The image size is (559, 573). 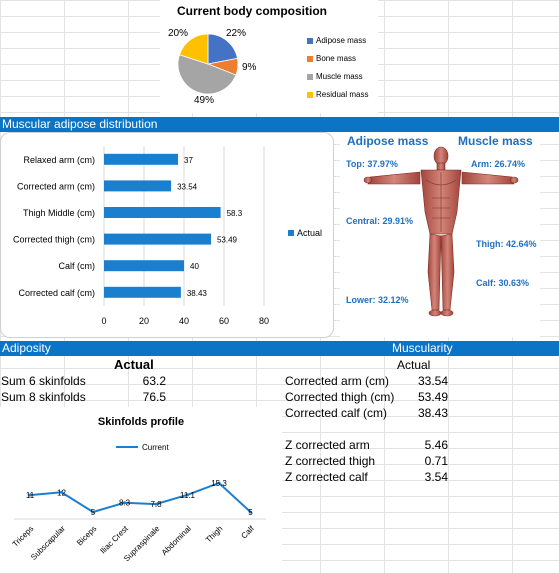 What do you see at coordinates (214, 534) in the screenshot?
I see `x-tick-label: Thigh` at bounding box center [214, 534].